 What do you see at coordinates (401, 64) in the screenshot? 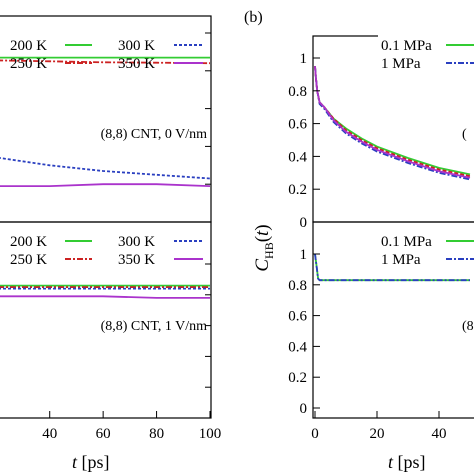
I see `legend-label-1MPa: 1 MPa` at bounding box center [401, 64].